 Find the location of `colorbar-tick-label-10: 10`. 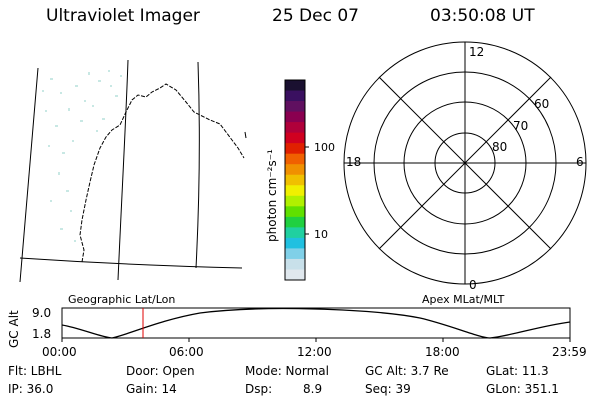

colorbar-tick-label-10: 10 is located at coordinates (321, 234).